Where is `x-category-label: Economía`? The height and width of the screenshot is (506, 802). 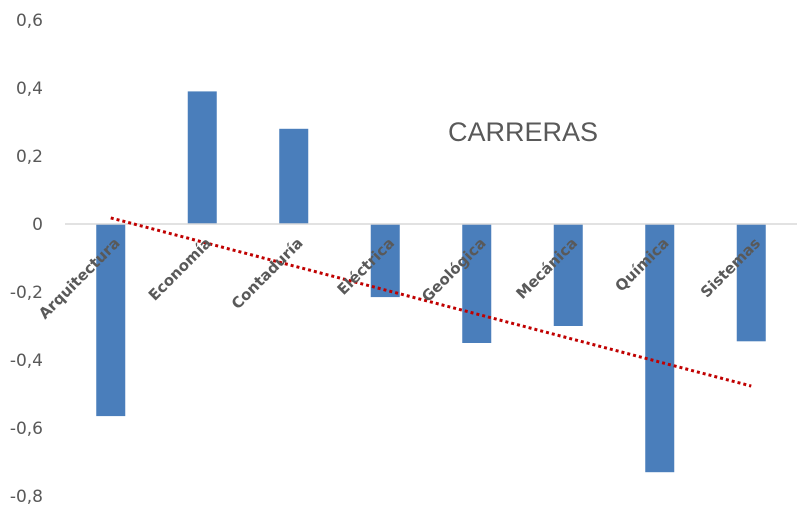
x-category-label: Economía is located at coordinates (180, 269).